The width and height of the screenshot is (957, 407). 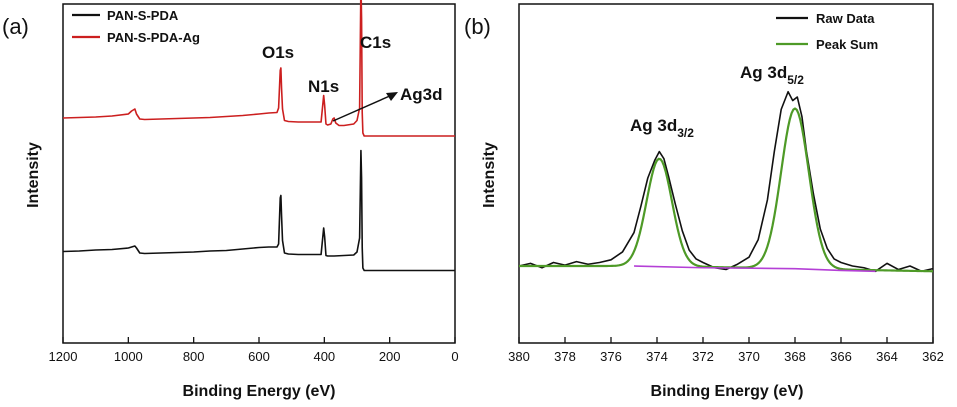 I want to click on panel-a-x-axis-title: Binding Energy (eV), so click(x=259, y=391).